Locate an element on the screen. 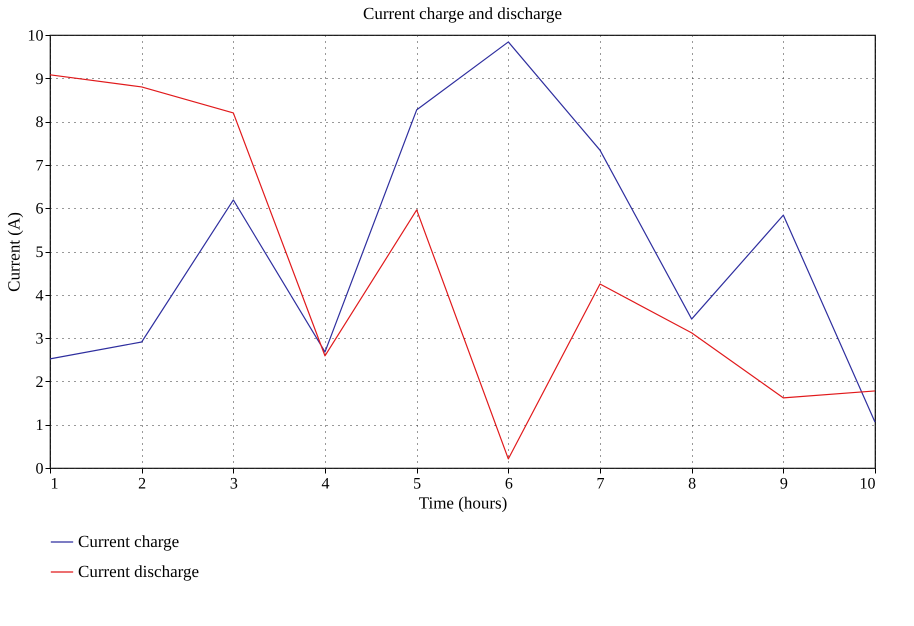  legend-label: Current discharge is located at coordinates (139, 571).